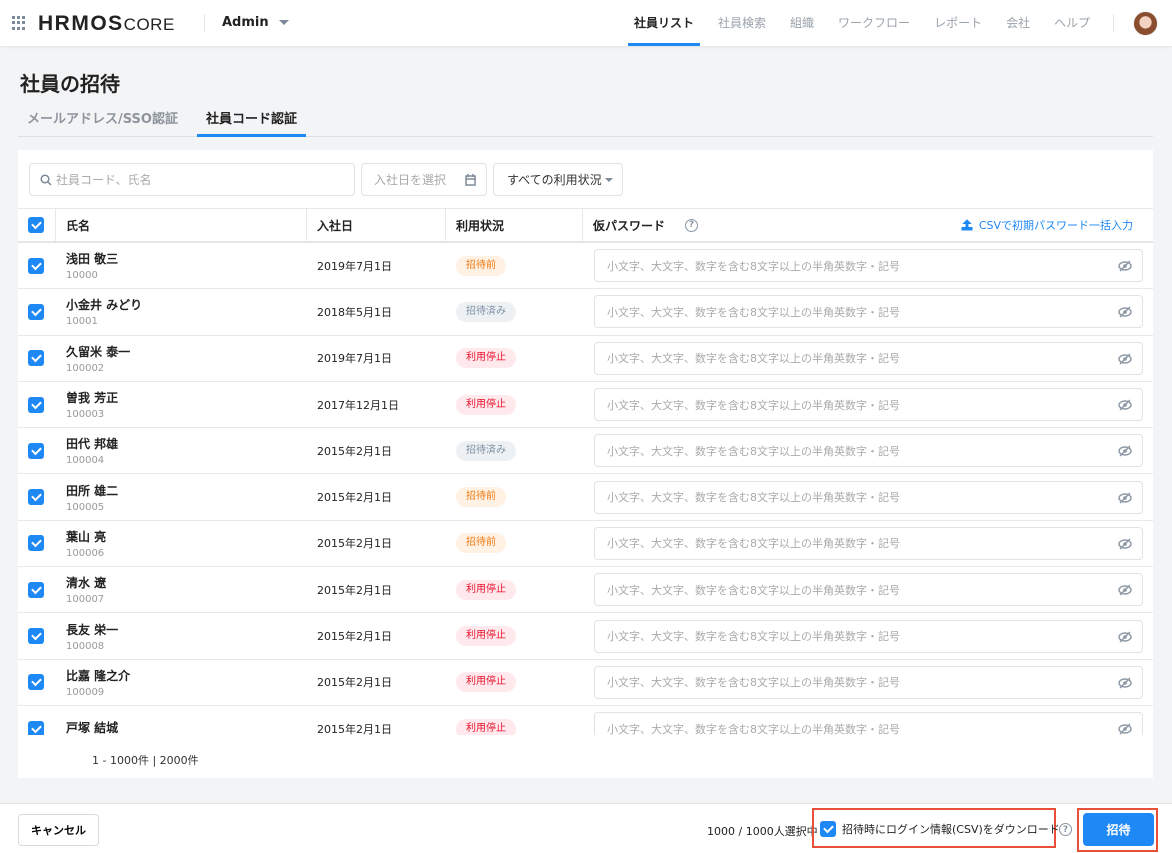 The height and width of the screenshot is (853, 1172). What do you see at coordinates (1047, 225) in the screenshot?
I see `csv-upload-link: CSVで初期パスワード一括入力` at bounding box center [1047, 225].